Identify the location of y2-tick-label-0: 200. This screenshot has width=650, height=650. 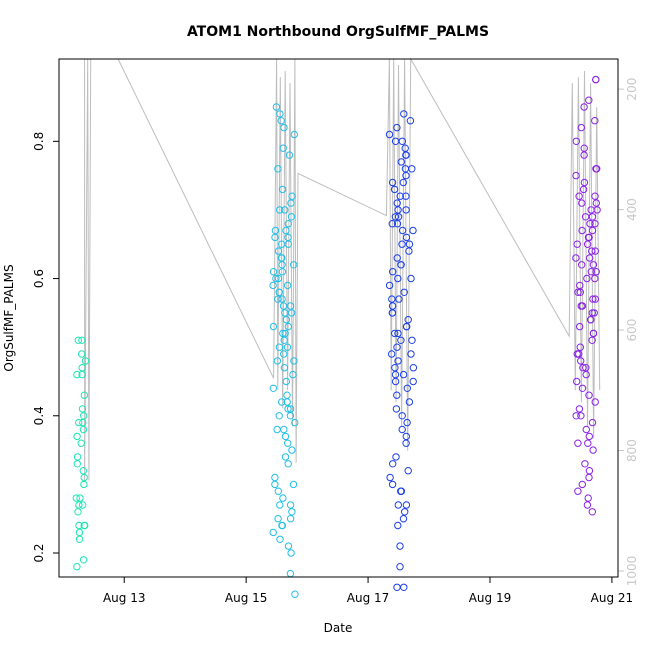
(632, 89).